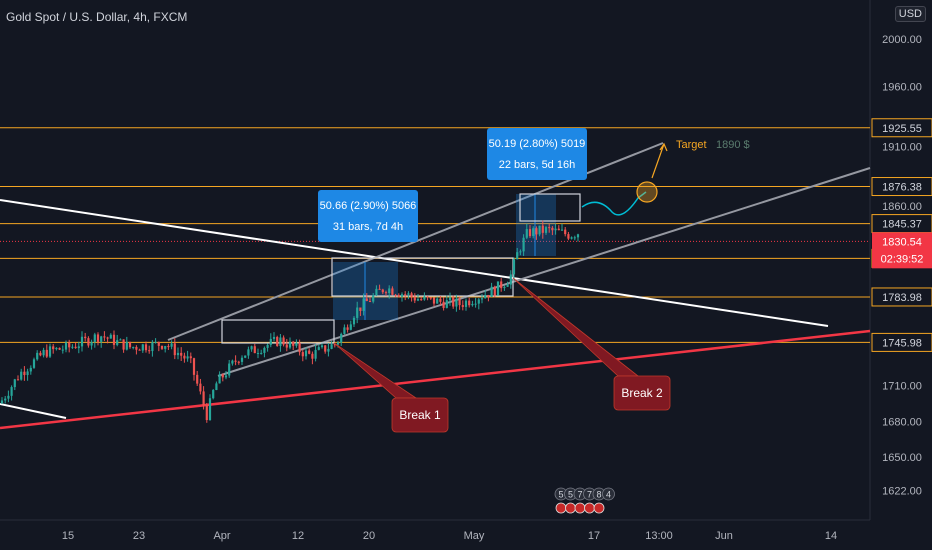  What do you see at coordinates (902, 422) in the screenshot?
I see `y-tick-label: 1680.00` at bounding box center [902, 422].